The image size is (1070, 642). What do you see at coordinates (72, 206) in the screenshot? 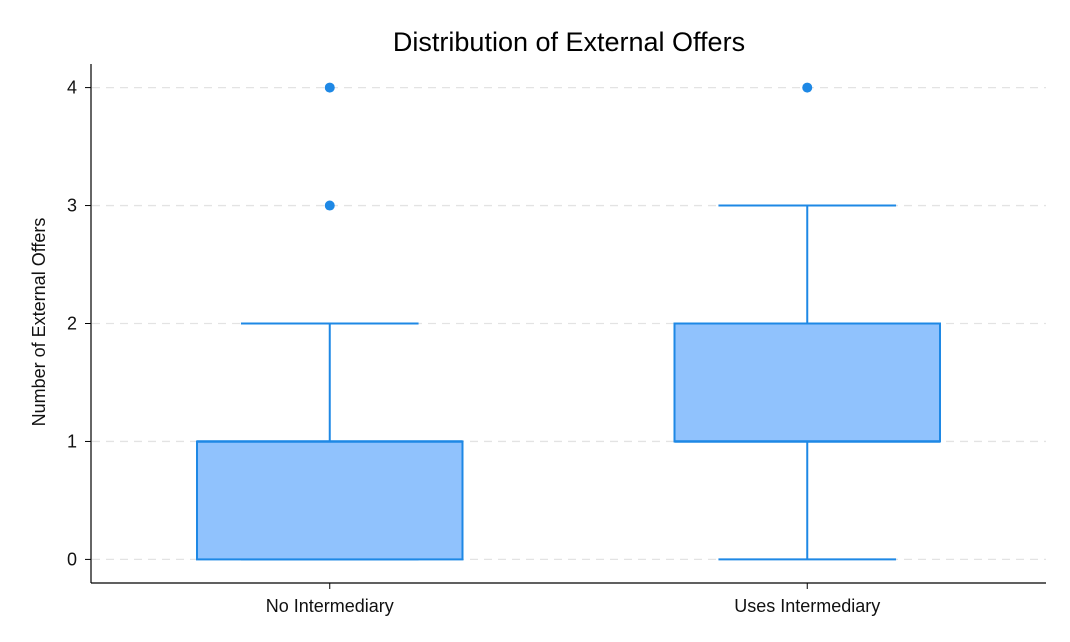
I see `y-tick-label: 3` at bounding box center [72, 206].